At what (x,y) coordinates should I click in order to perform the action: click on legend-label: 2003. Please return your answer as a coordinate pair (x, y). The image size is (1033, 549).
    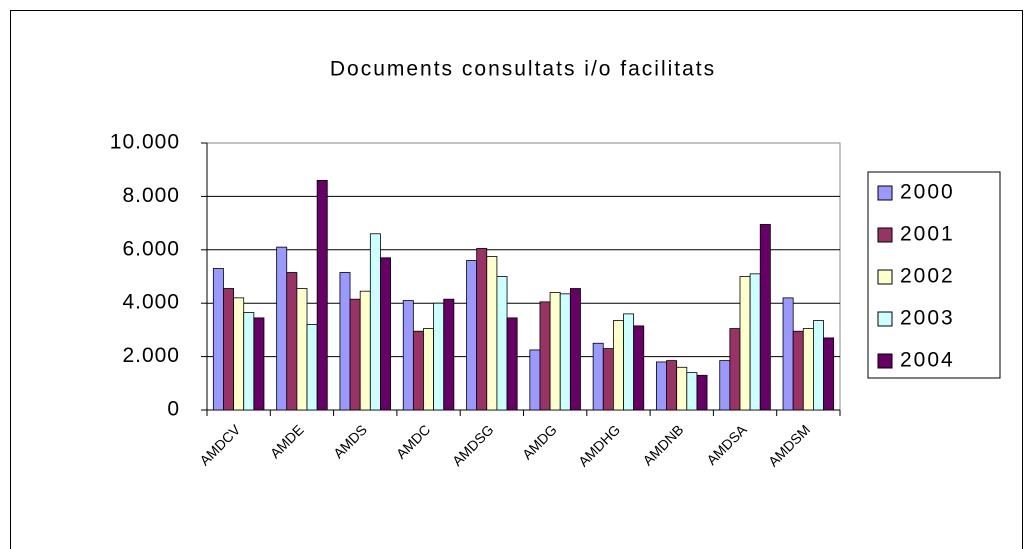
    Looking at the image, I should click on (927, 318).